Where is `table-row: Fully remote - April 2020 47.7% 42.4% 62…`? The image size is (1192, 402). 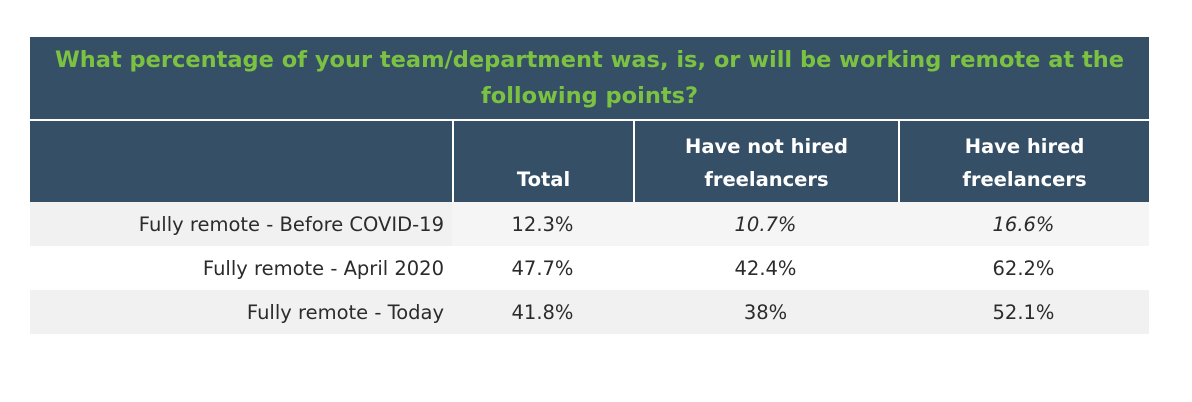 table-row: Fully remote - April 2020 47.7% 42.4% 62… is located at coordinates (589, 268).